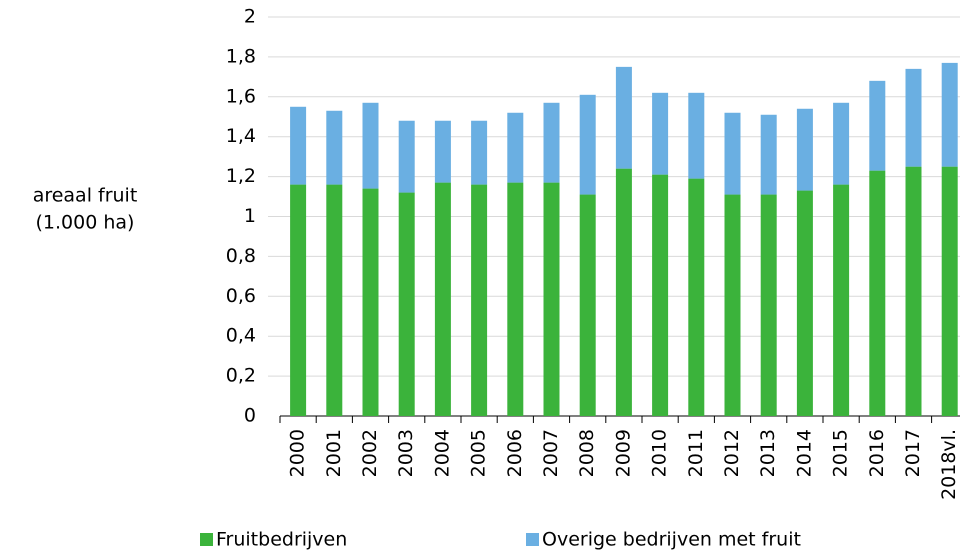 Image resolution: width=960 pixels, height=558 pixels. I want to click on x-tick-label: 2016, so click(877, 453).